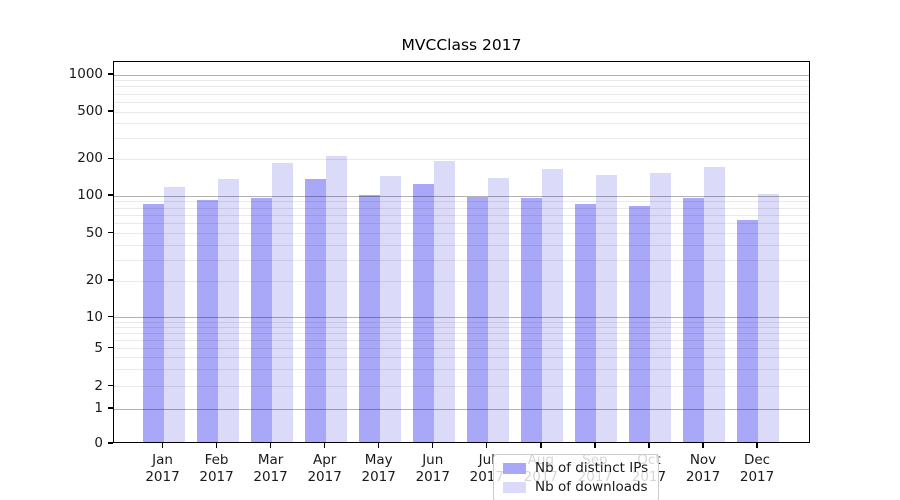 The image size is (900, 500). I want to click on x-tick-label: Nov 2017, so click(703, 469).